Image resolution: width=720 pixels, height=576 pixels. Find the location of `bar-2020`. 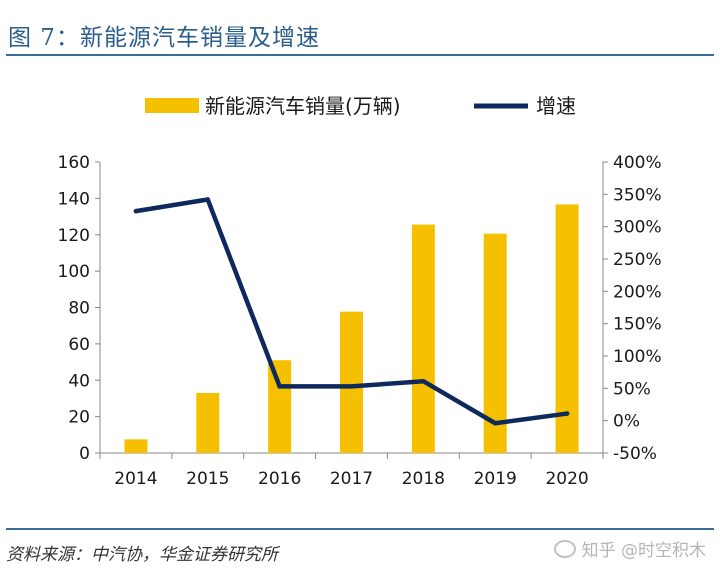

bar-2020 is located at coordinates (567, 328).